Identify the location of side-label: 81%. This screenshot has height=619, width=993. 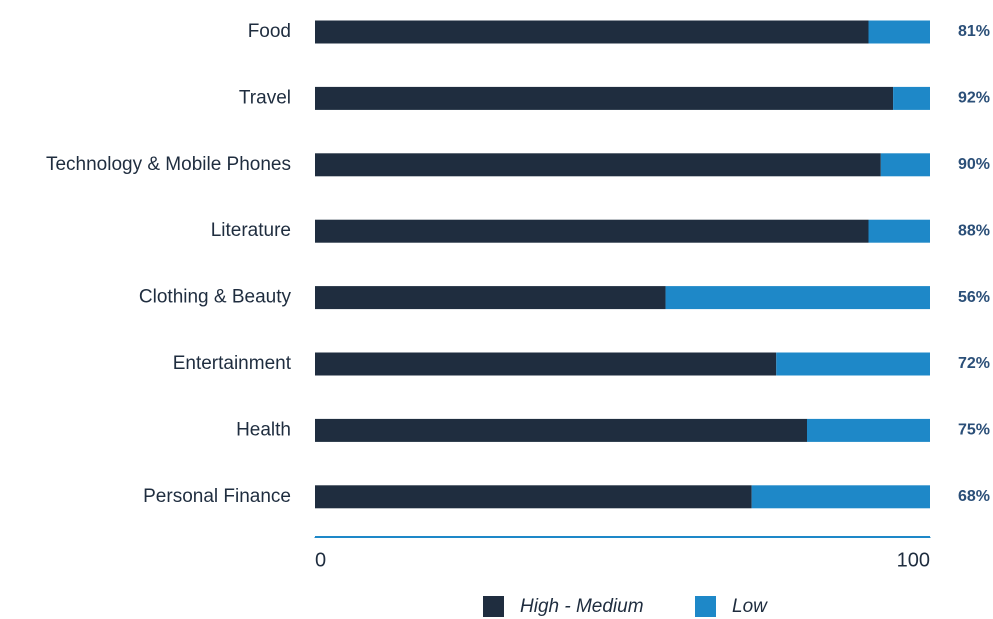
(974, 31).